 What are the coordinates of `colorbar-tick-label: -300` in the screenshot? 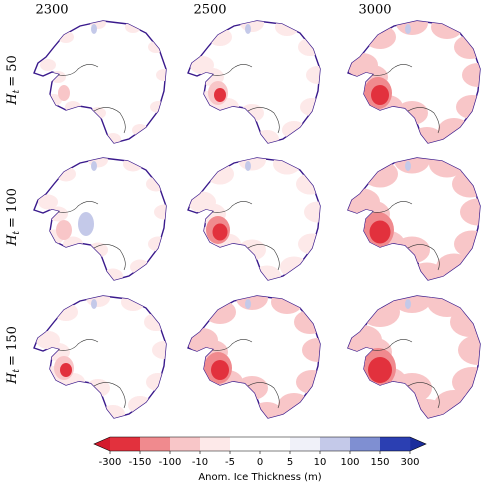 It's located at (110, 462).